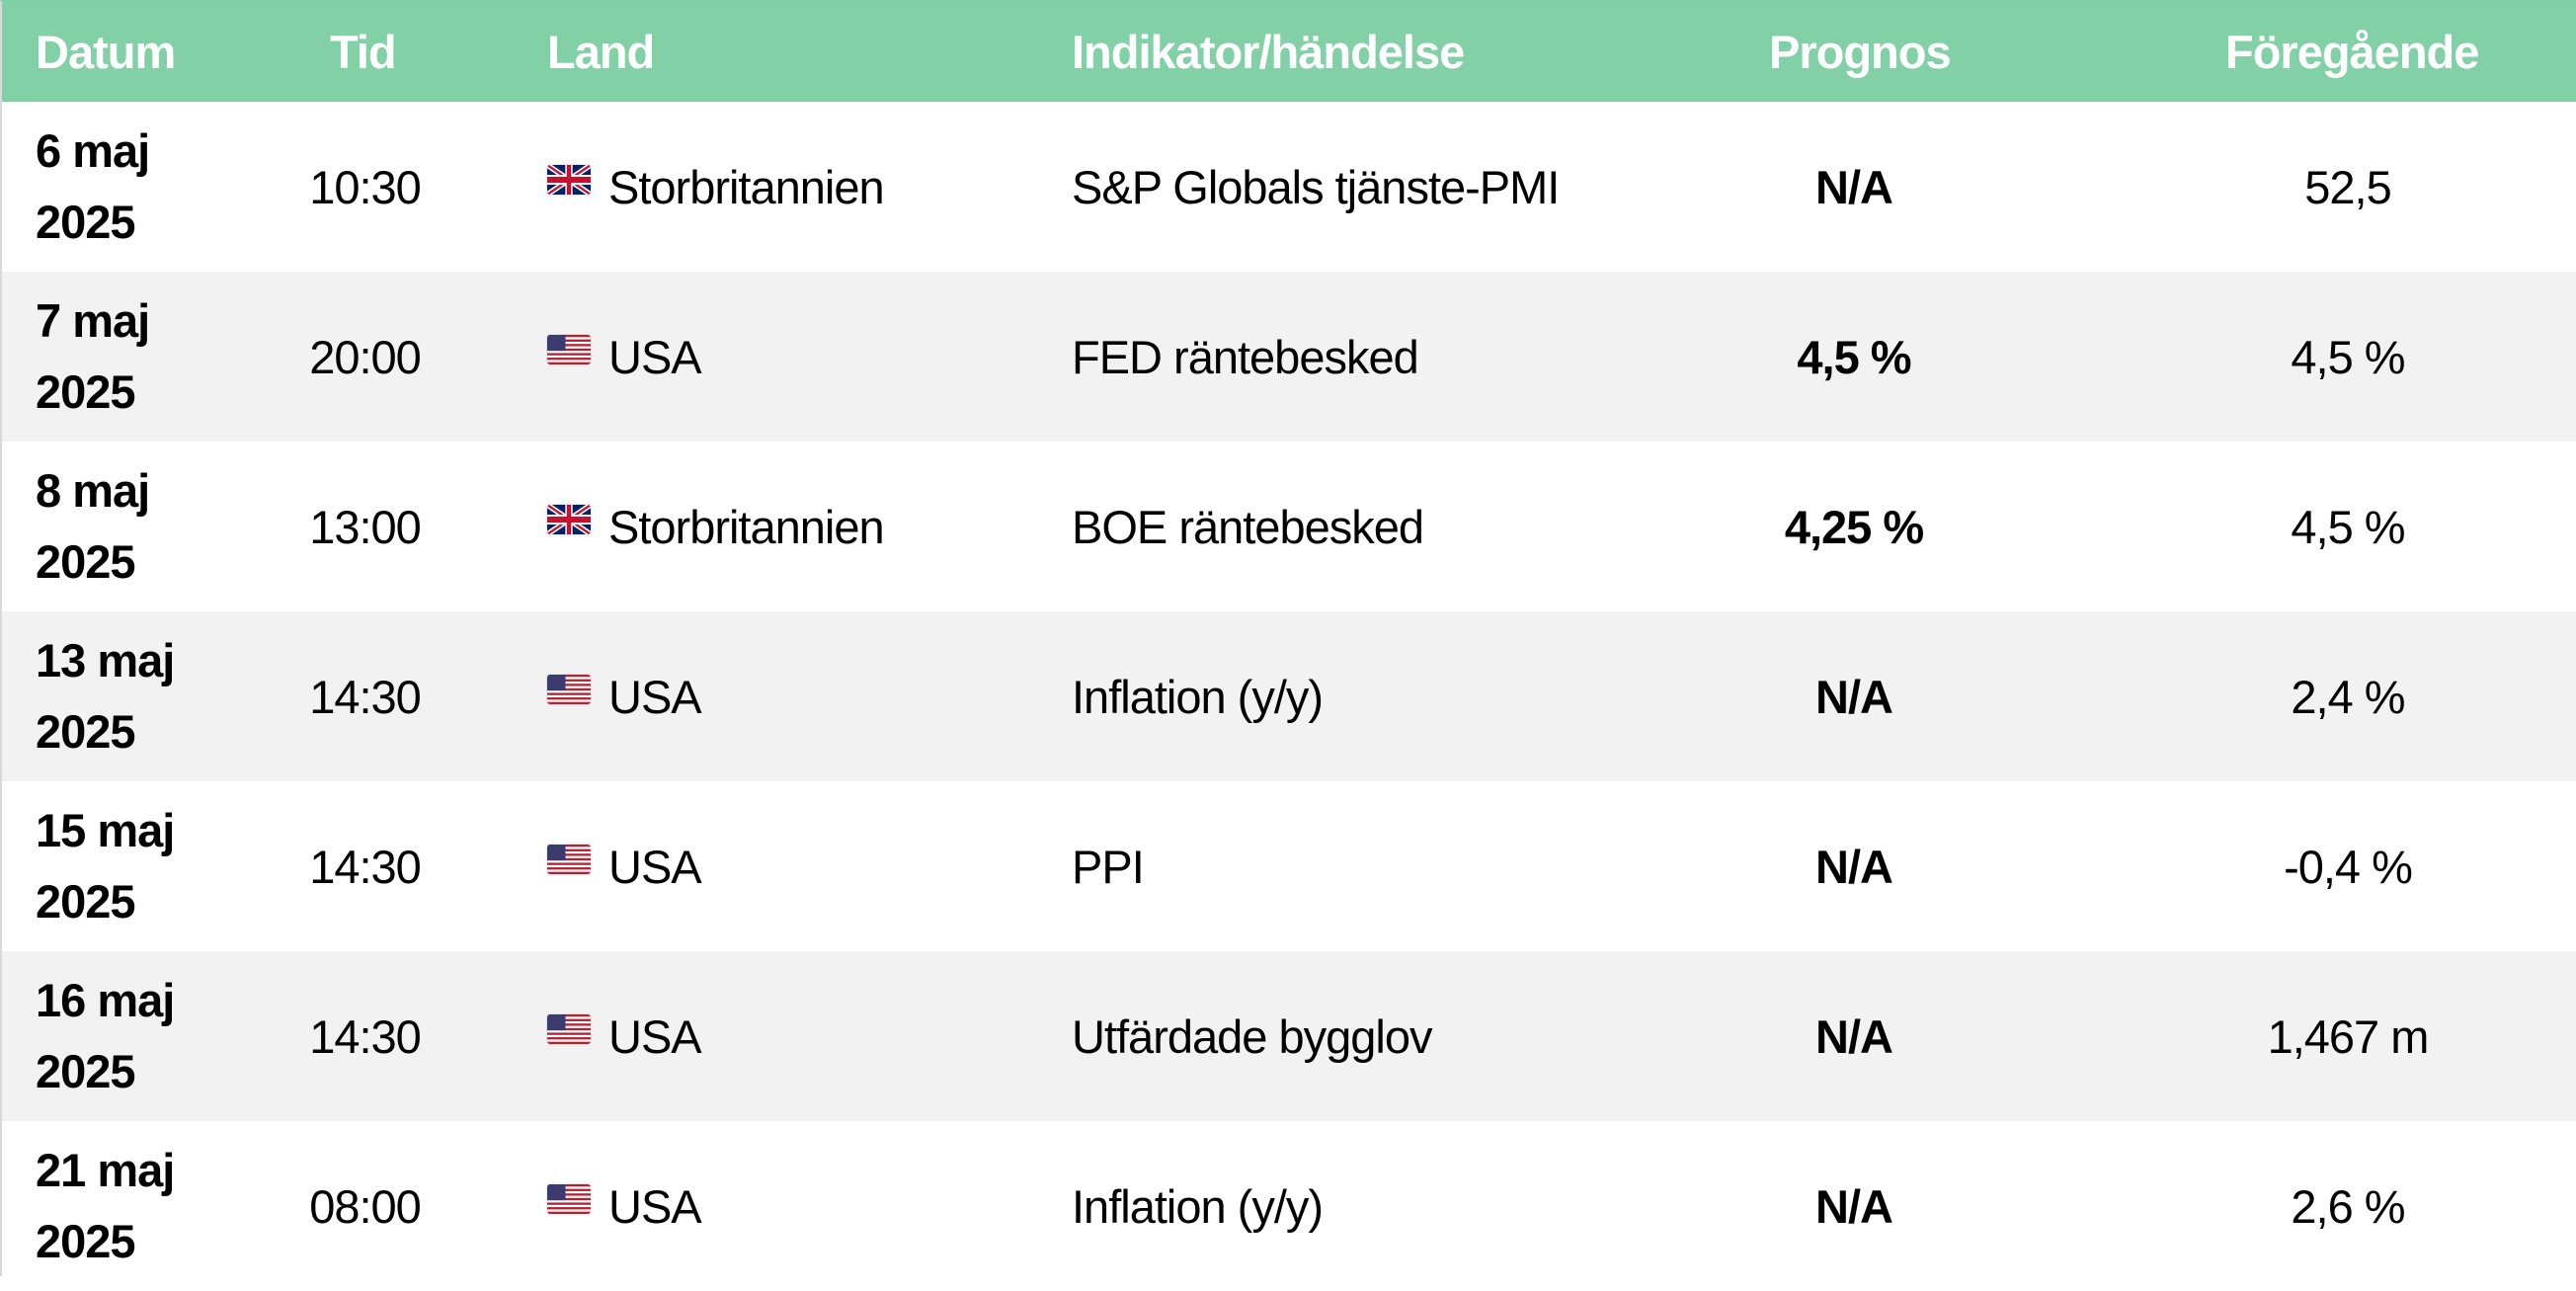  Describe the element at coordinates (2348, 866) in the screenshot. I see `cell-previous: -0,4 %` at that location.